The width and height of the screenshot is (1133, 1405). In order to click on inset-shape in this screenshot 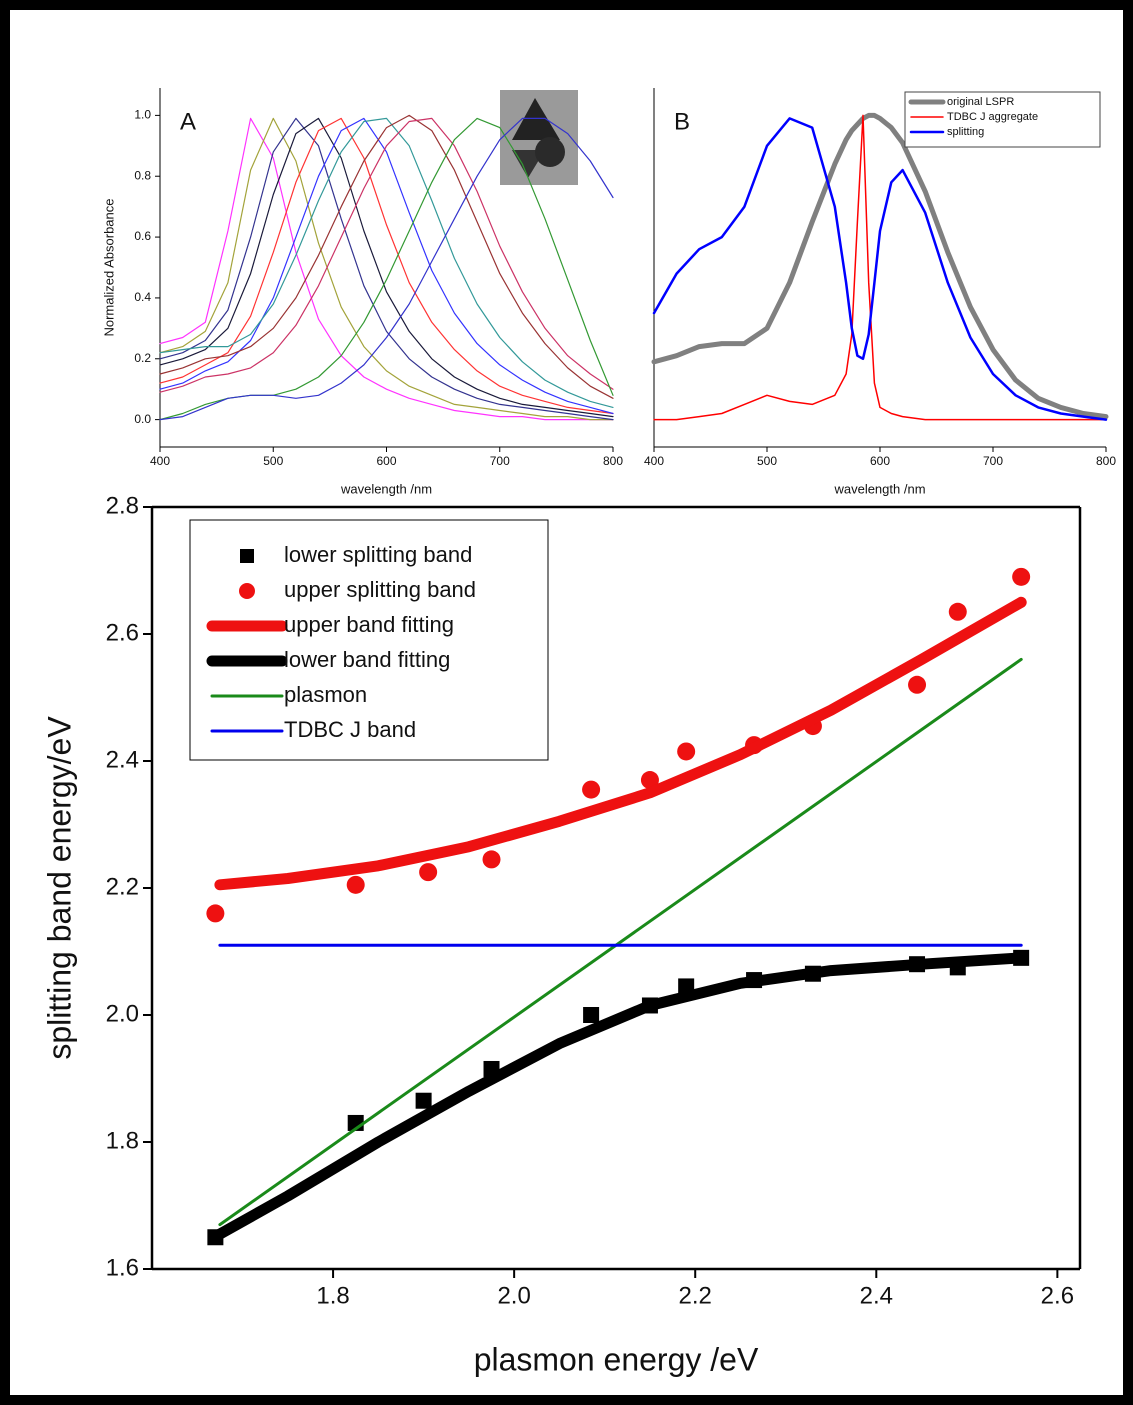, I will do `click(550, 152)`.